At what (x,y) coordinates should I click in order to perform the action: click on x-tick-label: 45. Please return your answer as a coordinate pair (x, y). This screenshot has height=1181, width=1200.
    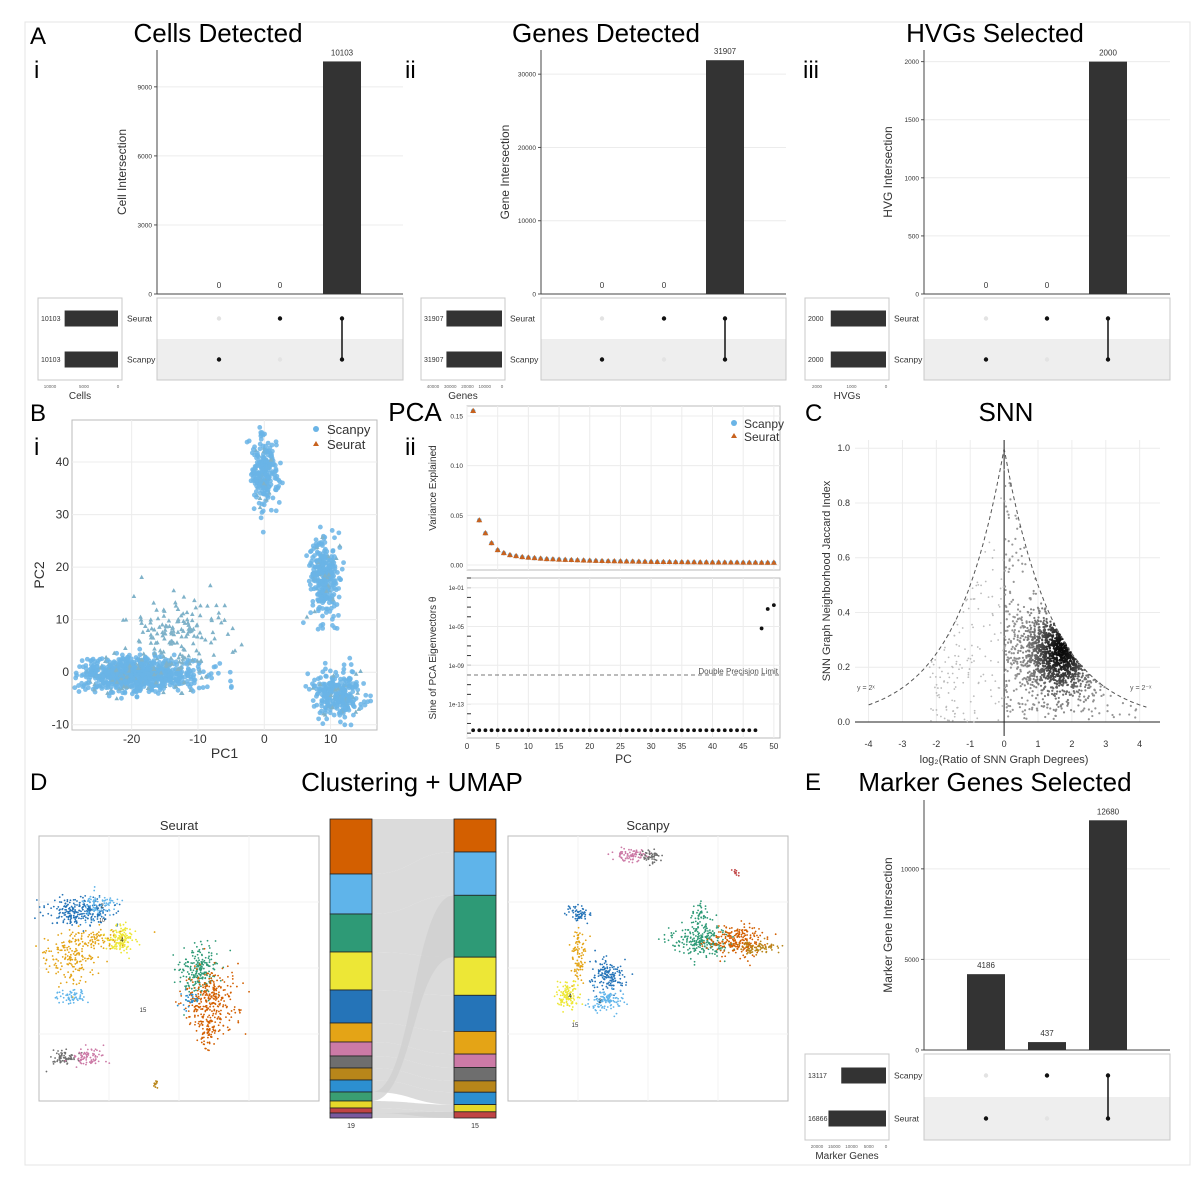
    Looking at the image, I should click on (743, 746).